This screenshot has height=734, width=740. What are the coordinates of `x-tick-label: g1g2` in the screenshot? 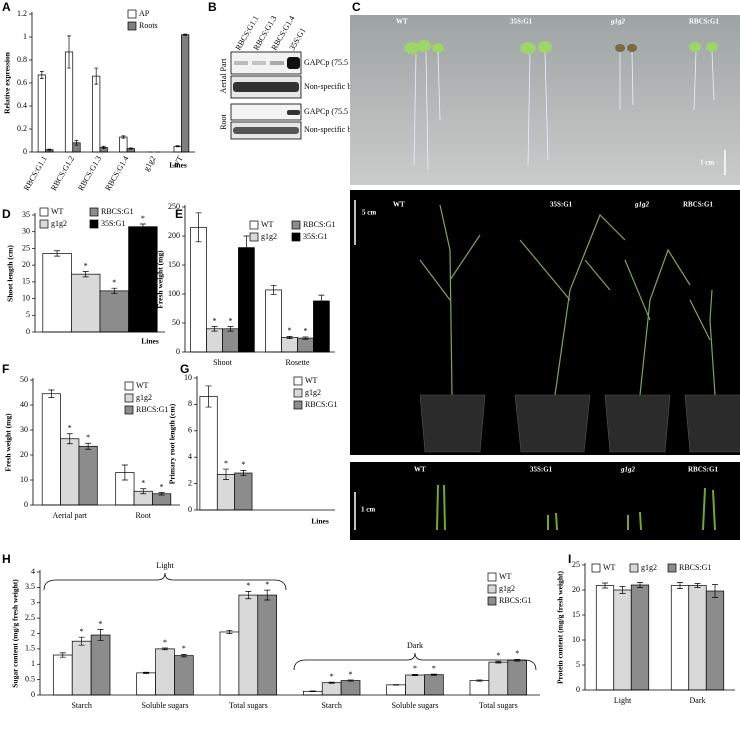 It's located at (150, 163).